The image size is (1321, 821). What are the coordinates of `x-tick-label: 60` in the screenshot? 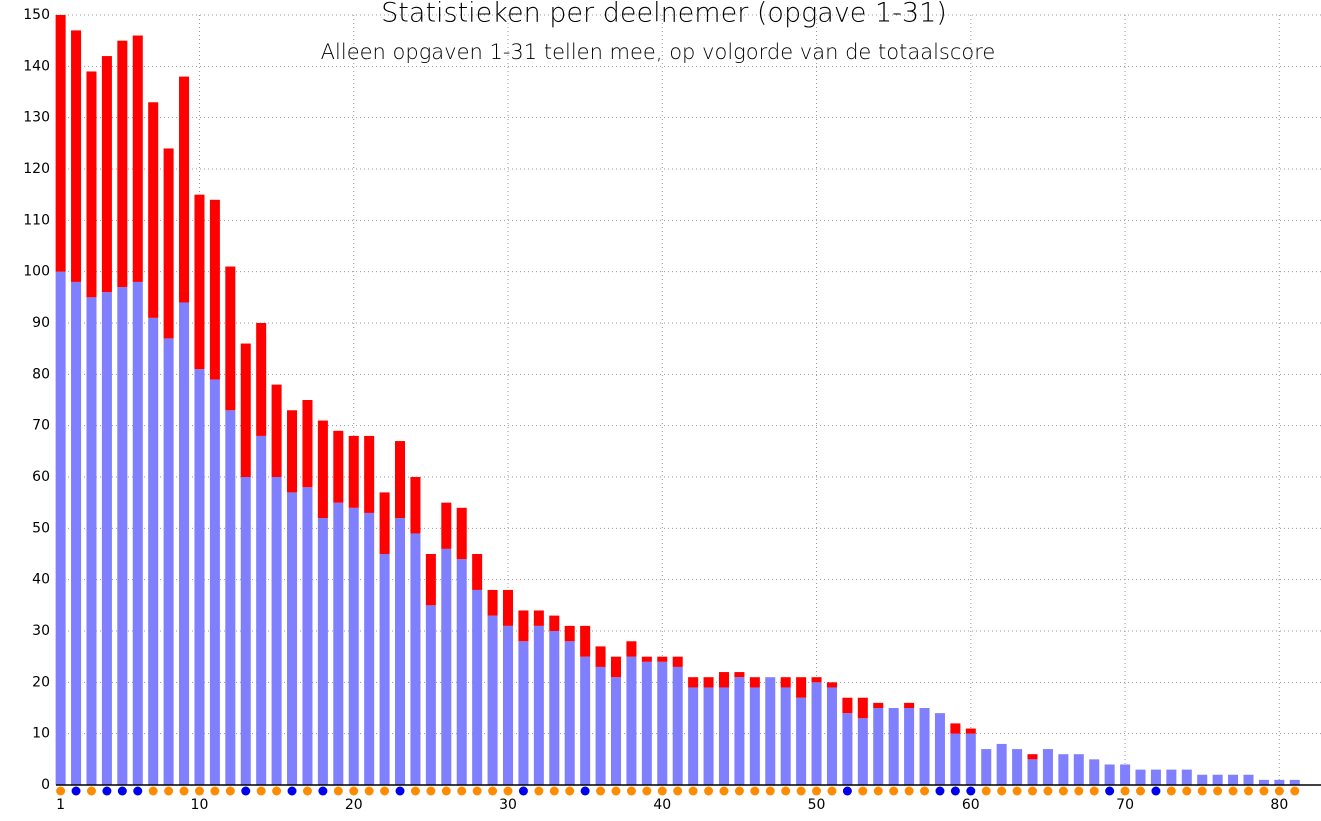 It's located at (971, 805).